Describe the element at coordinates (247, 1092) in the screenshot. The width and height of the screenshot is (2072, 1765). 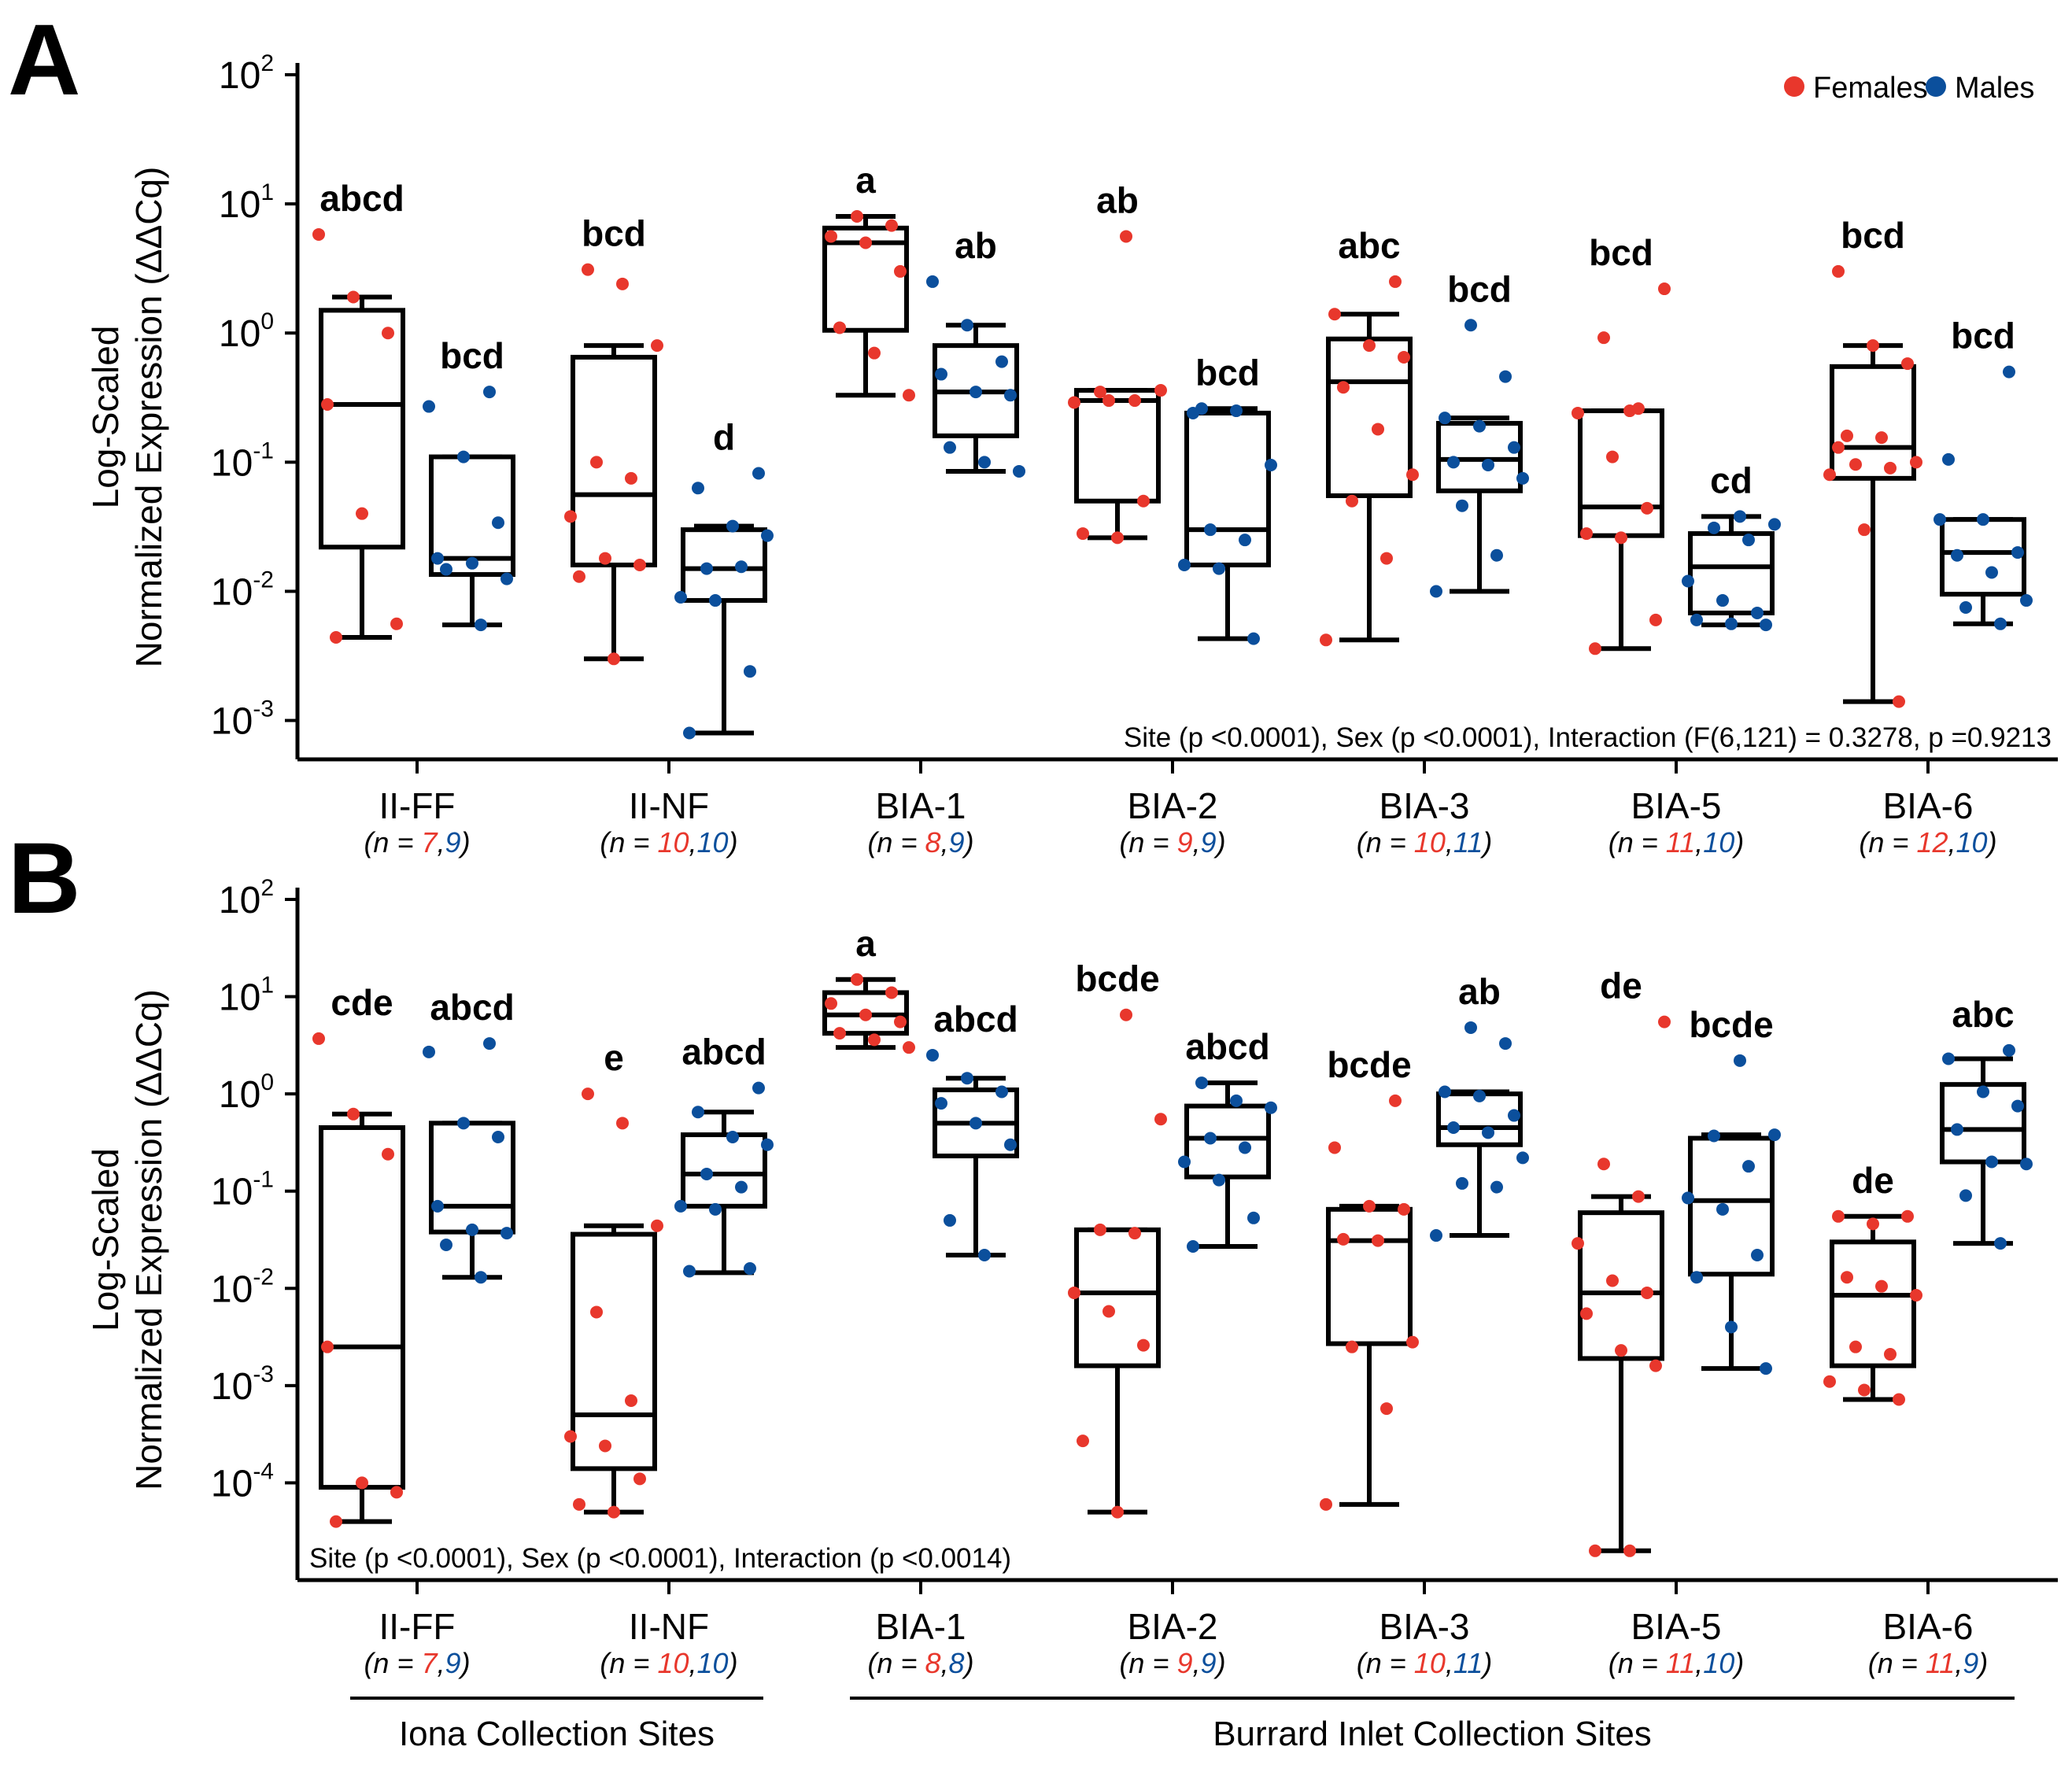
I see `y-tick-label: 10⁰` at that location.